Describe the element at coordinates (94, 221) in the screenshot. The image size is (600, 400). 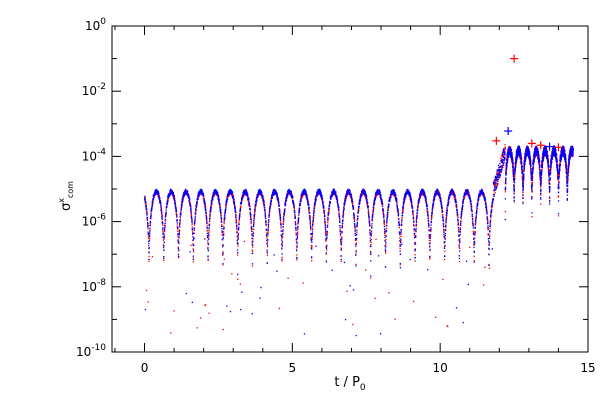
I see `y-tick-label: 10-6` at that location.